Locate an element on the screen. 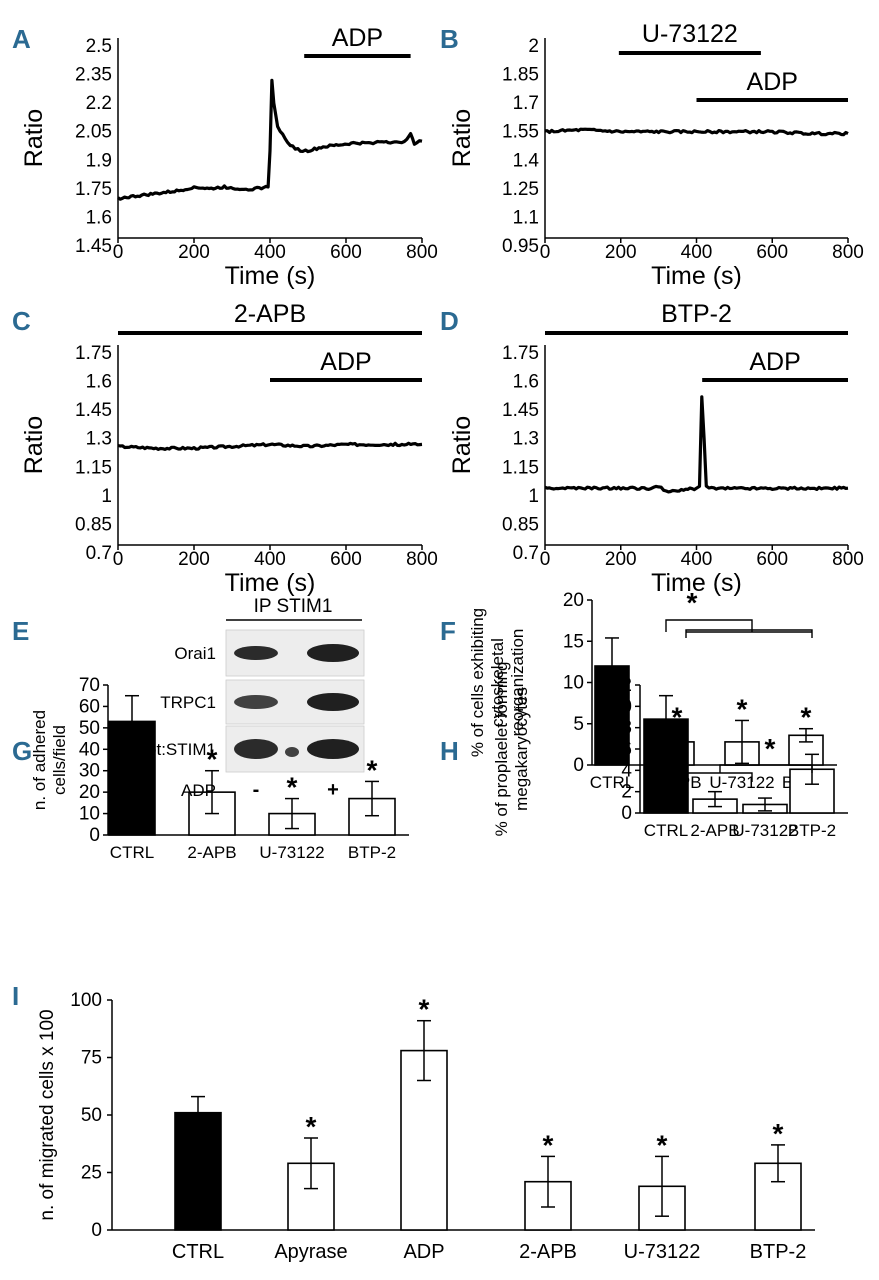  y-tick-label-C: 1.45 is located at coordinates (93, 410).